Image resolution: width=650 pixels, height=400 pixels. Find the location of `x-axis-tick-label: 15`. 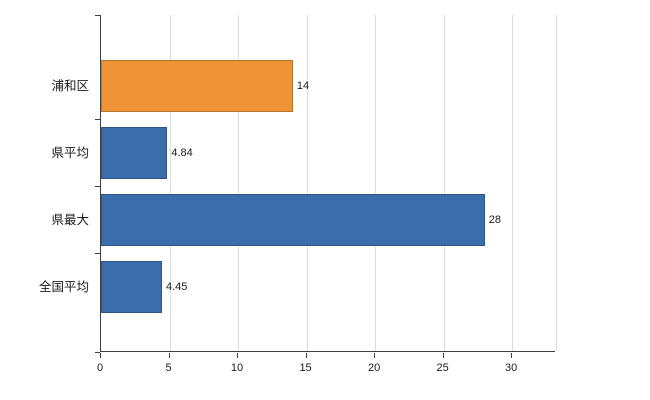

x-axis-tick-label: 15 is located at coordinates (305, 368).